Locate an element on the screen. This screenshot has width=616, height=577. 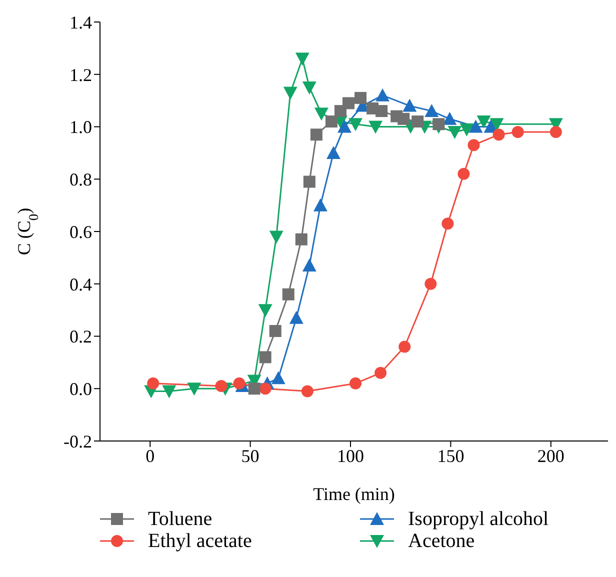
y-tick-label: 0.8 is located at coordinates (81, 180).